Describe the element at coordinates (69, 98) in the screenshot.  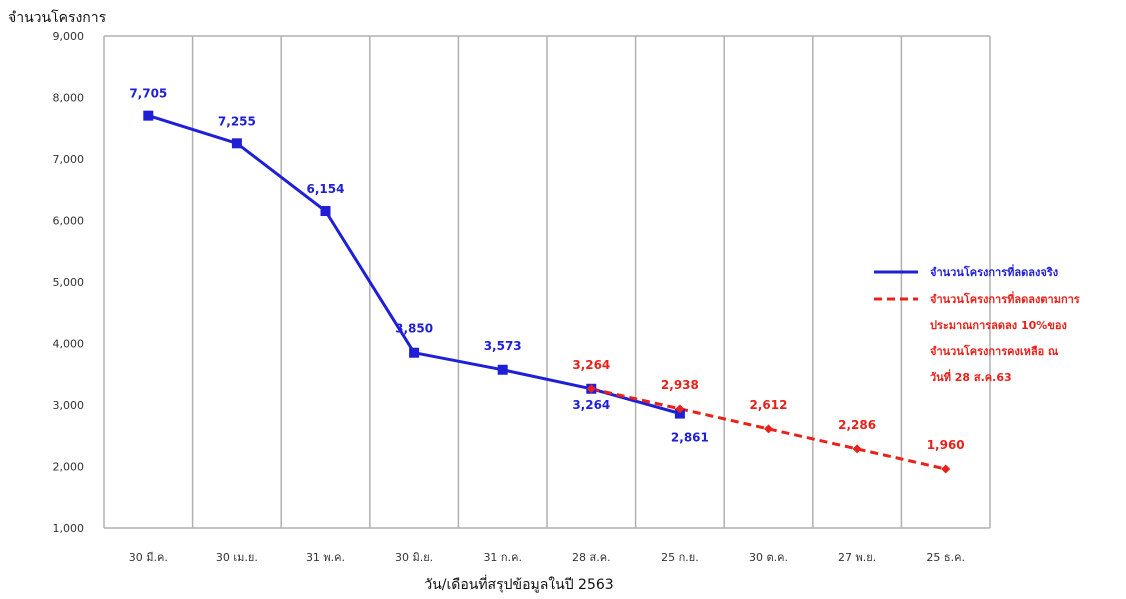
I see `y-tick-label: 8,000` at that location.